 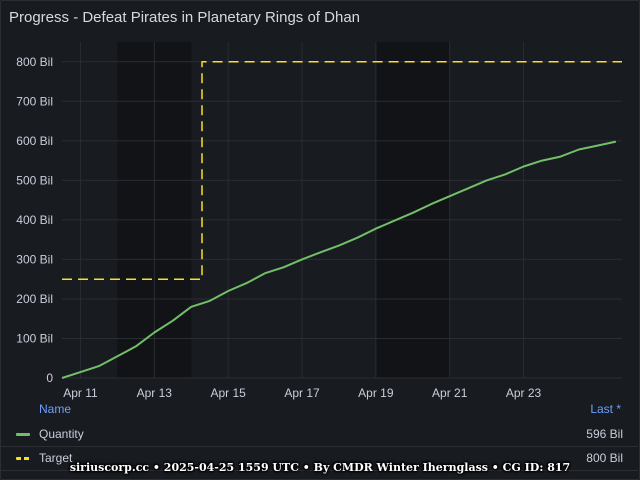 What do you see at coordinates (34, 101) in the screenshot?
I see `y-tick-label-7: 700 Bil` at bounding box center [34, 101].